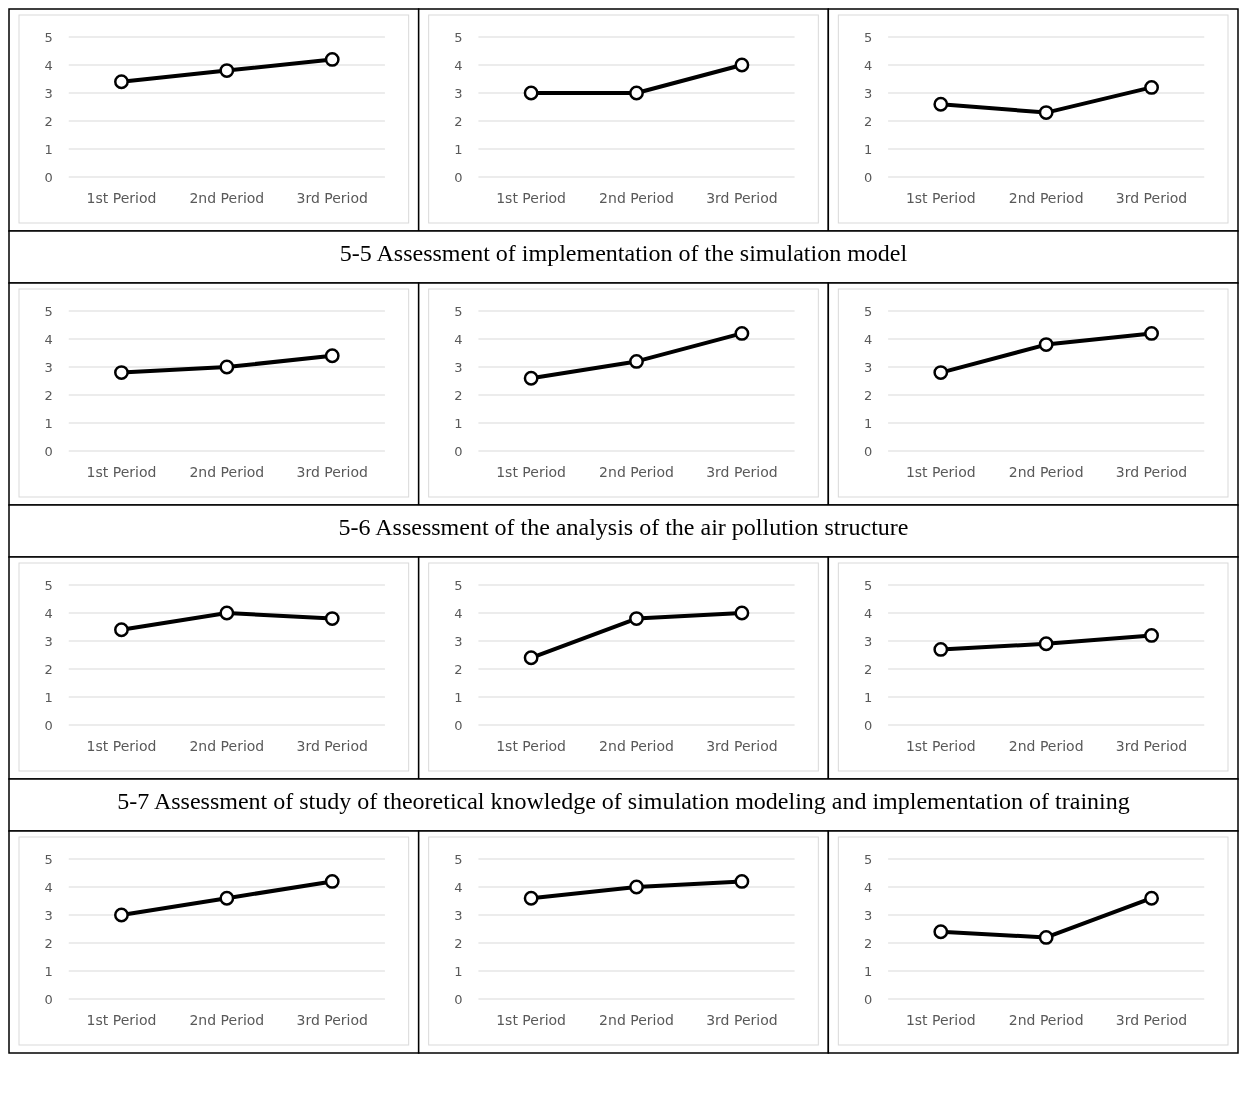 This screenshot has width=1245, height=1106. Describe the element at coordinates (623, 801) in the screenshot. I see `text: 5-7 Assessment of study of theoretical knowledge of simulation modeling and implementation of training` at that location.